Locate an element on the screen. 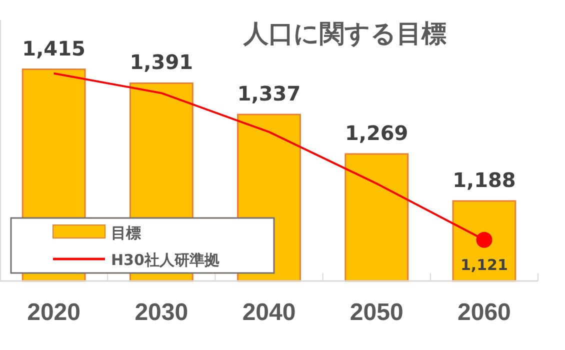 The height and width of the screenshot is (350, 565). data-label: 1,337 is located at coordinates (269, 94).